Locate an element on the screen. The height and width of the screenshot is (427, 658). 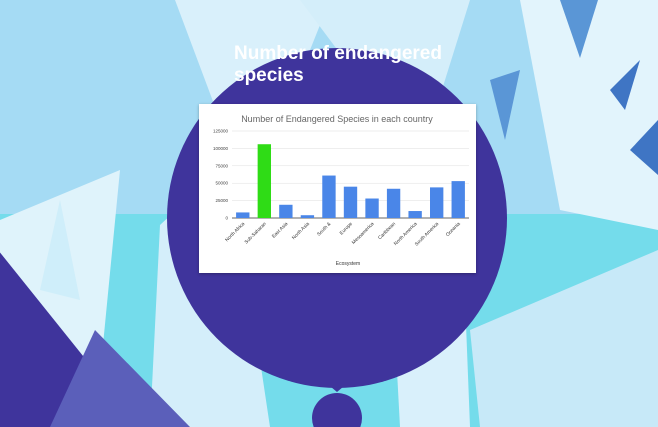
x-tick-label: North Africa is located at coordinates (235, 232).